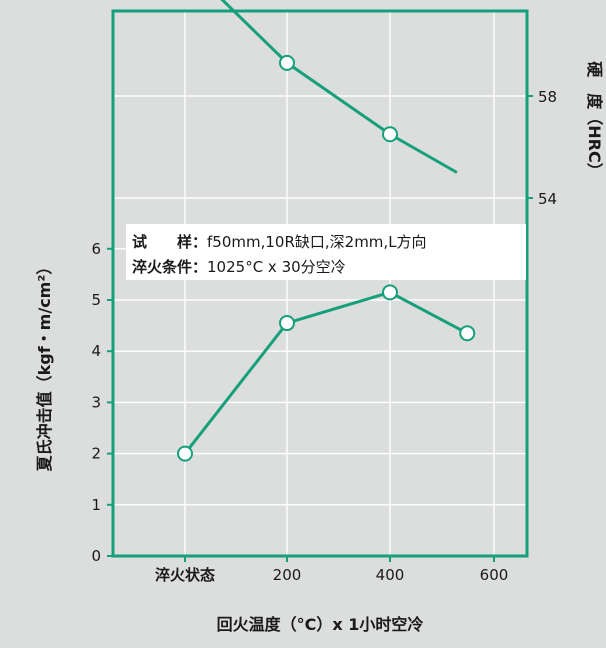 The height and width of the screenshot is (648, 606). What do you see at coordinates (96, 351) in the screenshot?
I see `left-tick-label-4: 4` at bounding box center [96, 351].